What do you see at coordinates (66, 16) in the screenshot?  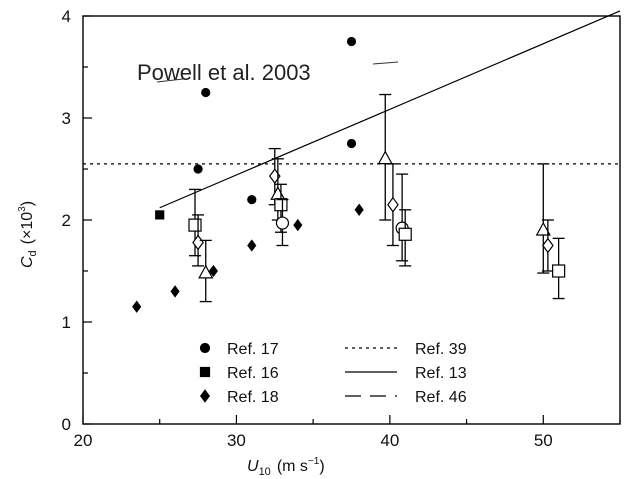 I see `y-tick-label: 4` at bounding box center [66, 16].